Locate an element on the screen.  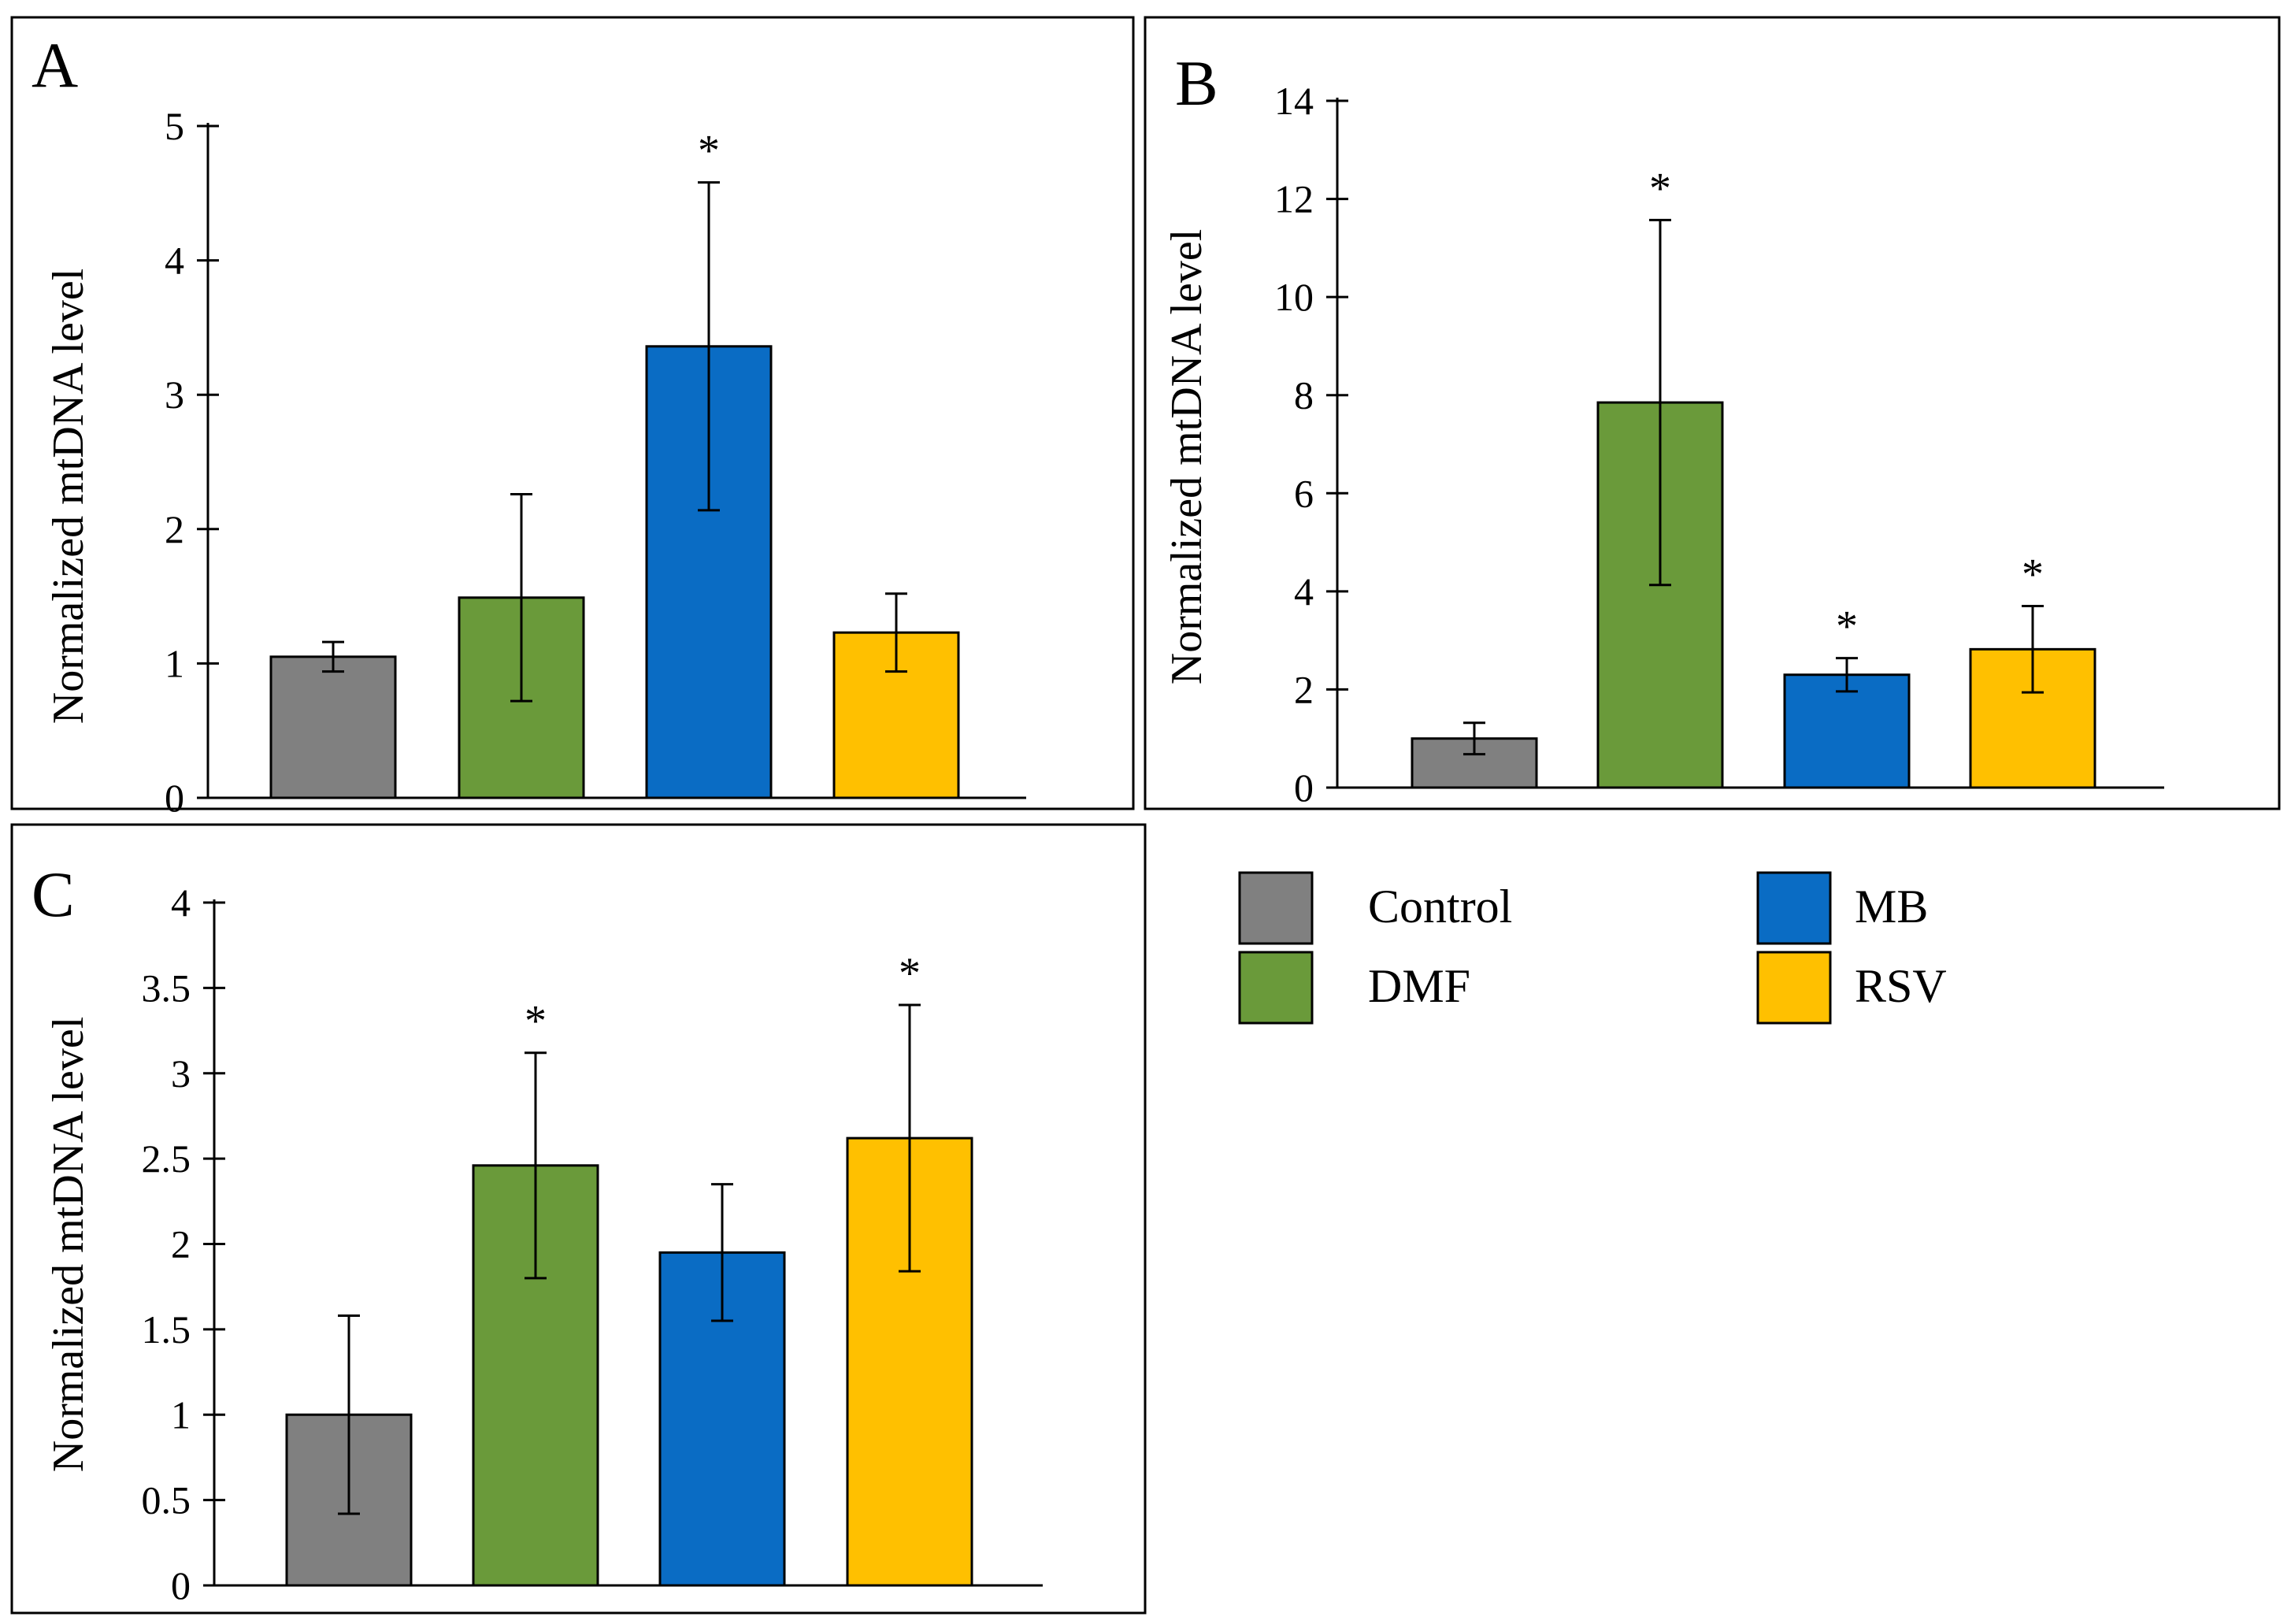
legend-label-mb: MB is located at coordinates (1891, 907).